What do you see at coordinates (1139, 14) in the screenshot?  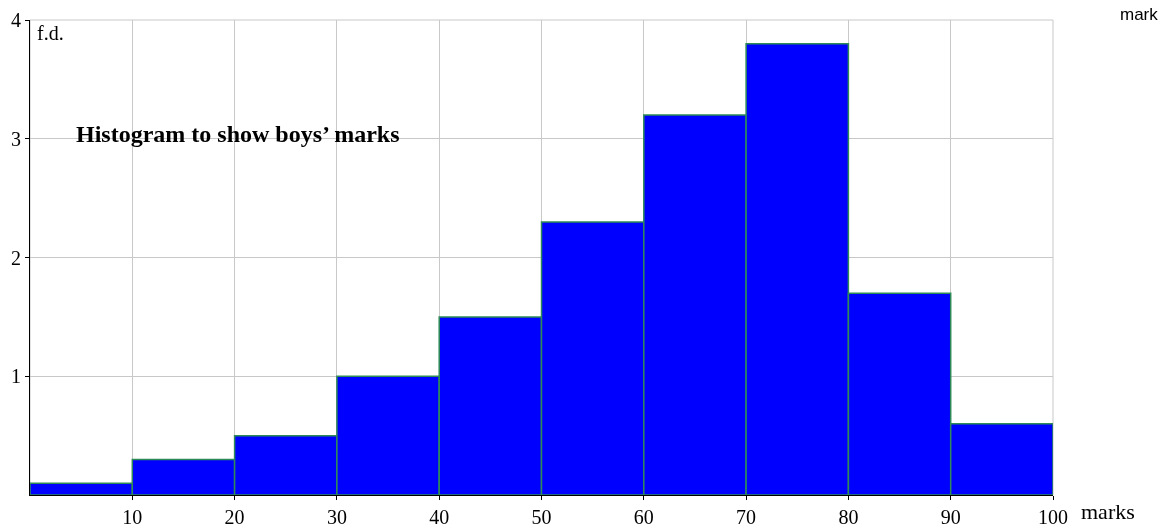 I see `text: mark` at bounding box center [1139, 14].